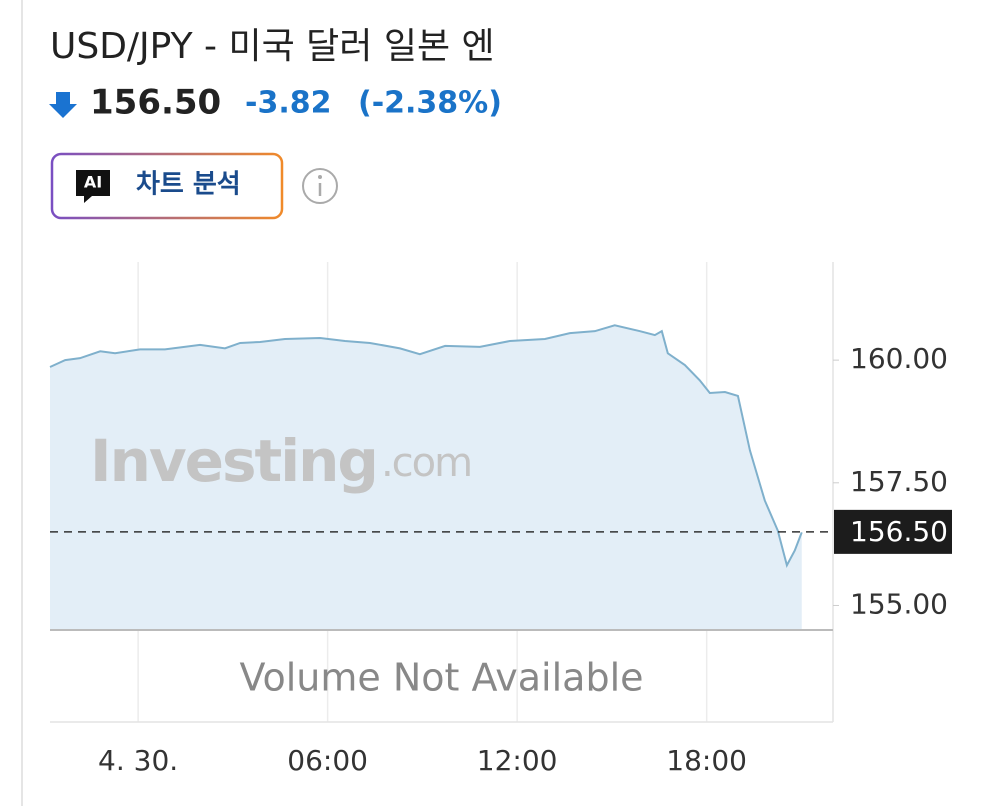 This screenshot has height=806, width=990. What do you see at coordinates (899, 358) in the screenshot?
I see `y-tick-label: 160.00` at bounding box center [899, 358].